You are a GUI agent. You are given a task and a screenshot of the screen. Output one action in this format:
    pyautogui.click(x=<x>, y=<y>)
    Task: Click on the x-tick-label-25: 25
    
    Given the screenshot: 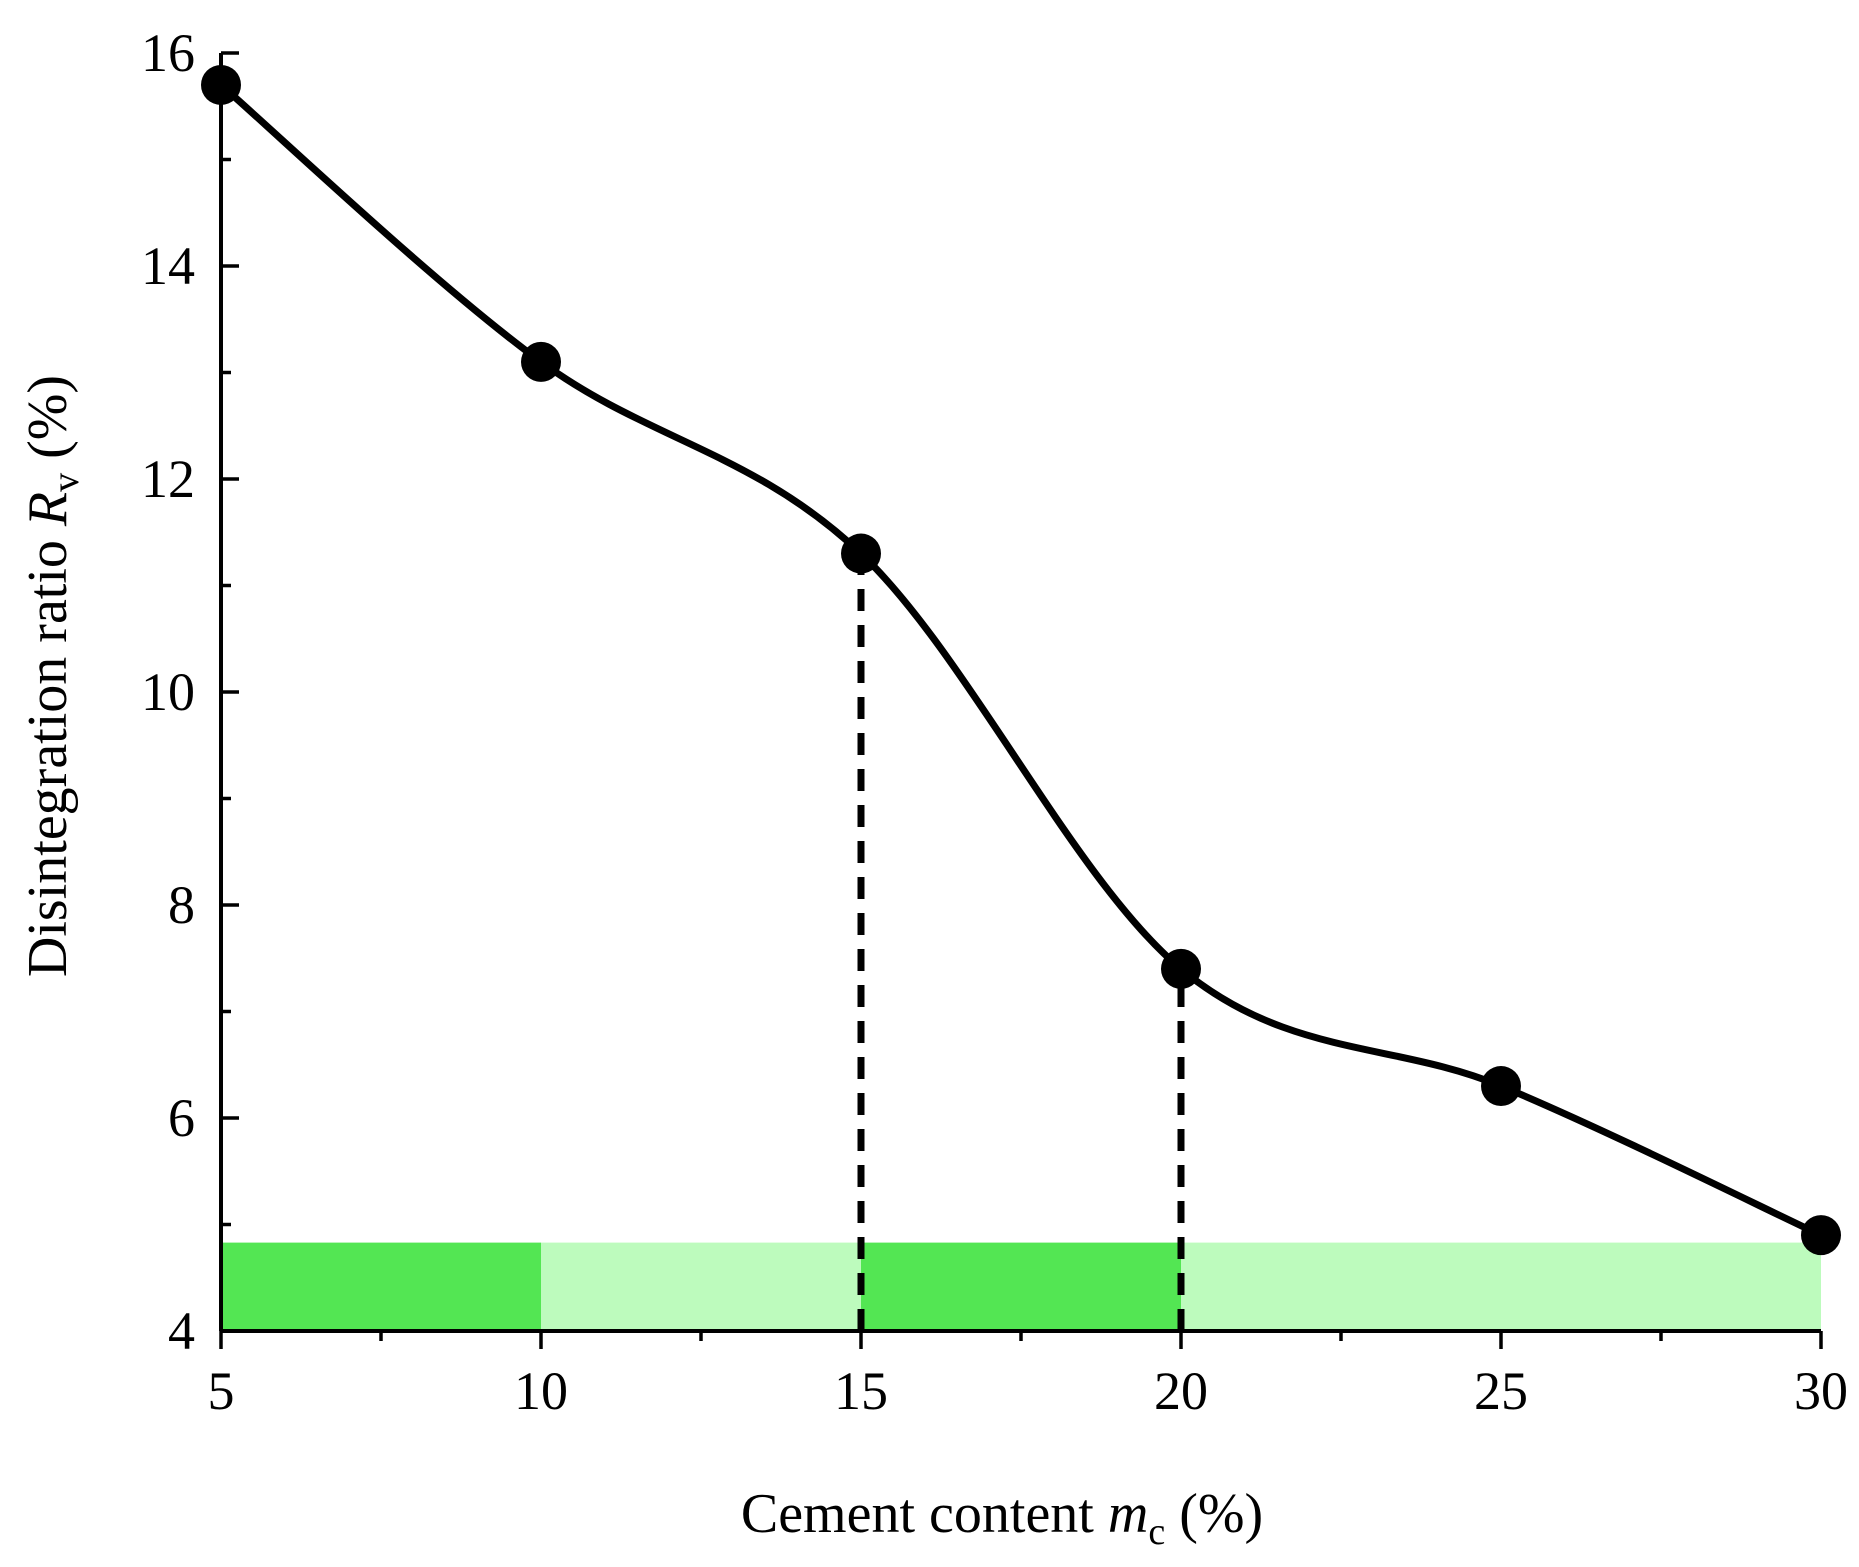 What is the action you would take?
    pyautogui.click(x=1501, y=1391)
    